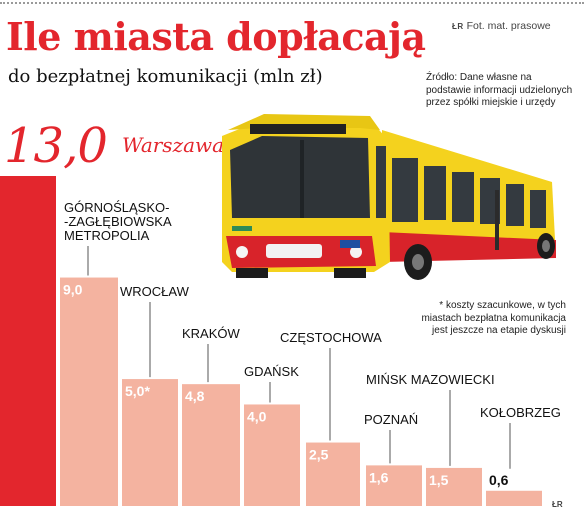 The width and height of the screenshot is (584, 520). What do you see at coordinates (520, 412) in the screenshot?
I see `category-label-9: KOŁOBRZEG` at bounding box center [520, 412].